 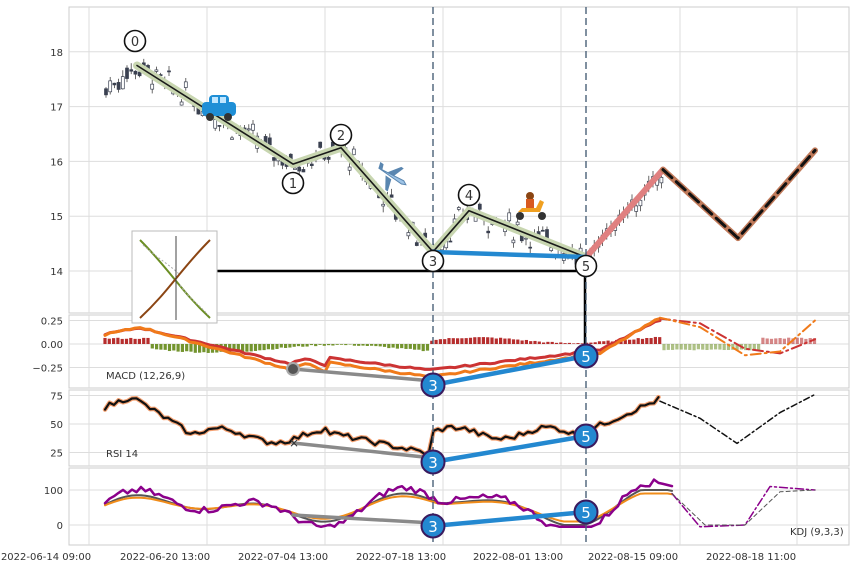 I want to click on rsi-label: RSI 14, so click(x=122, y=454).